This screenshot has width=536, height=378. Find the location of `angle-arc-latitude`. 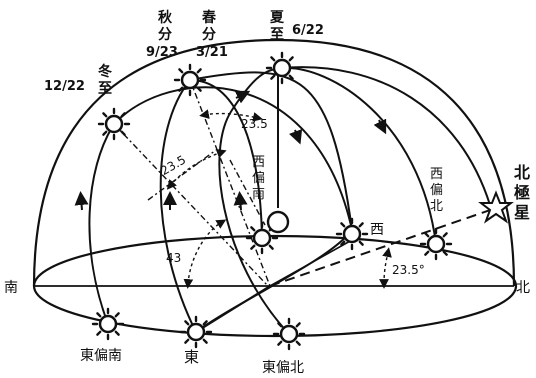

angle-arc-latitude is located at coordinates (205, 254).